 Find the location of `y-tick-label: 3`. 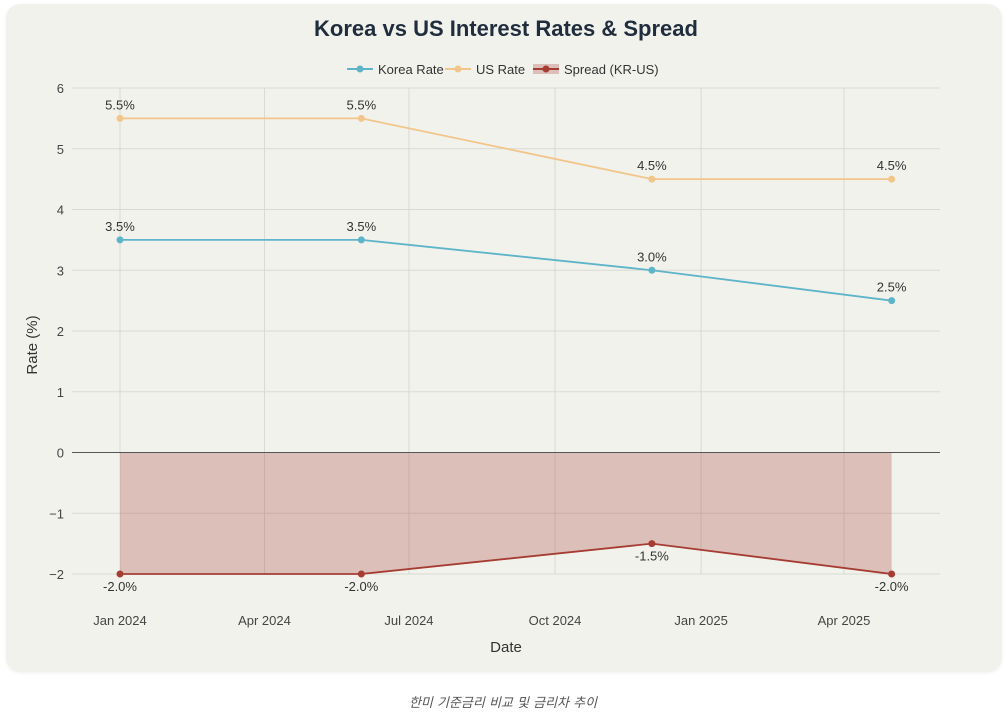

y-tick-label: 3 is located at coordinates (60, 270).